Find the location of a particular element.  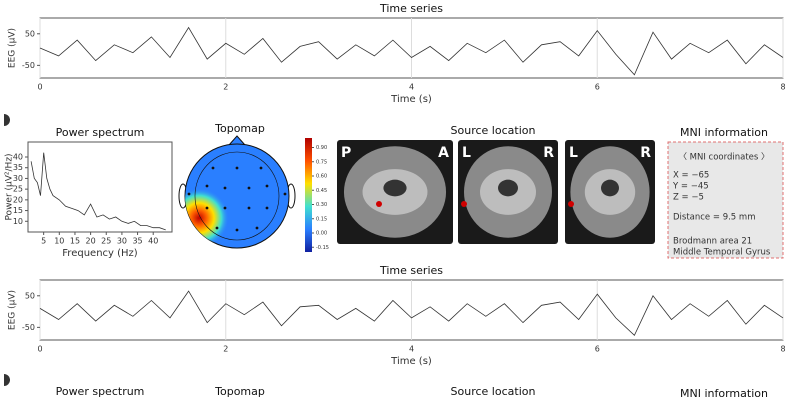

colorbar-tick-label: -0.15 is located at coordinates (322, 248).